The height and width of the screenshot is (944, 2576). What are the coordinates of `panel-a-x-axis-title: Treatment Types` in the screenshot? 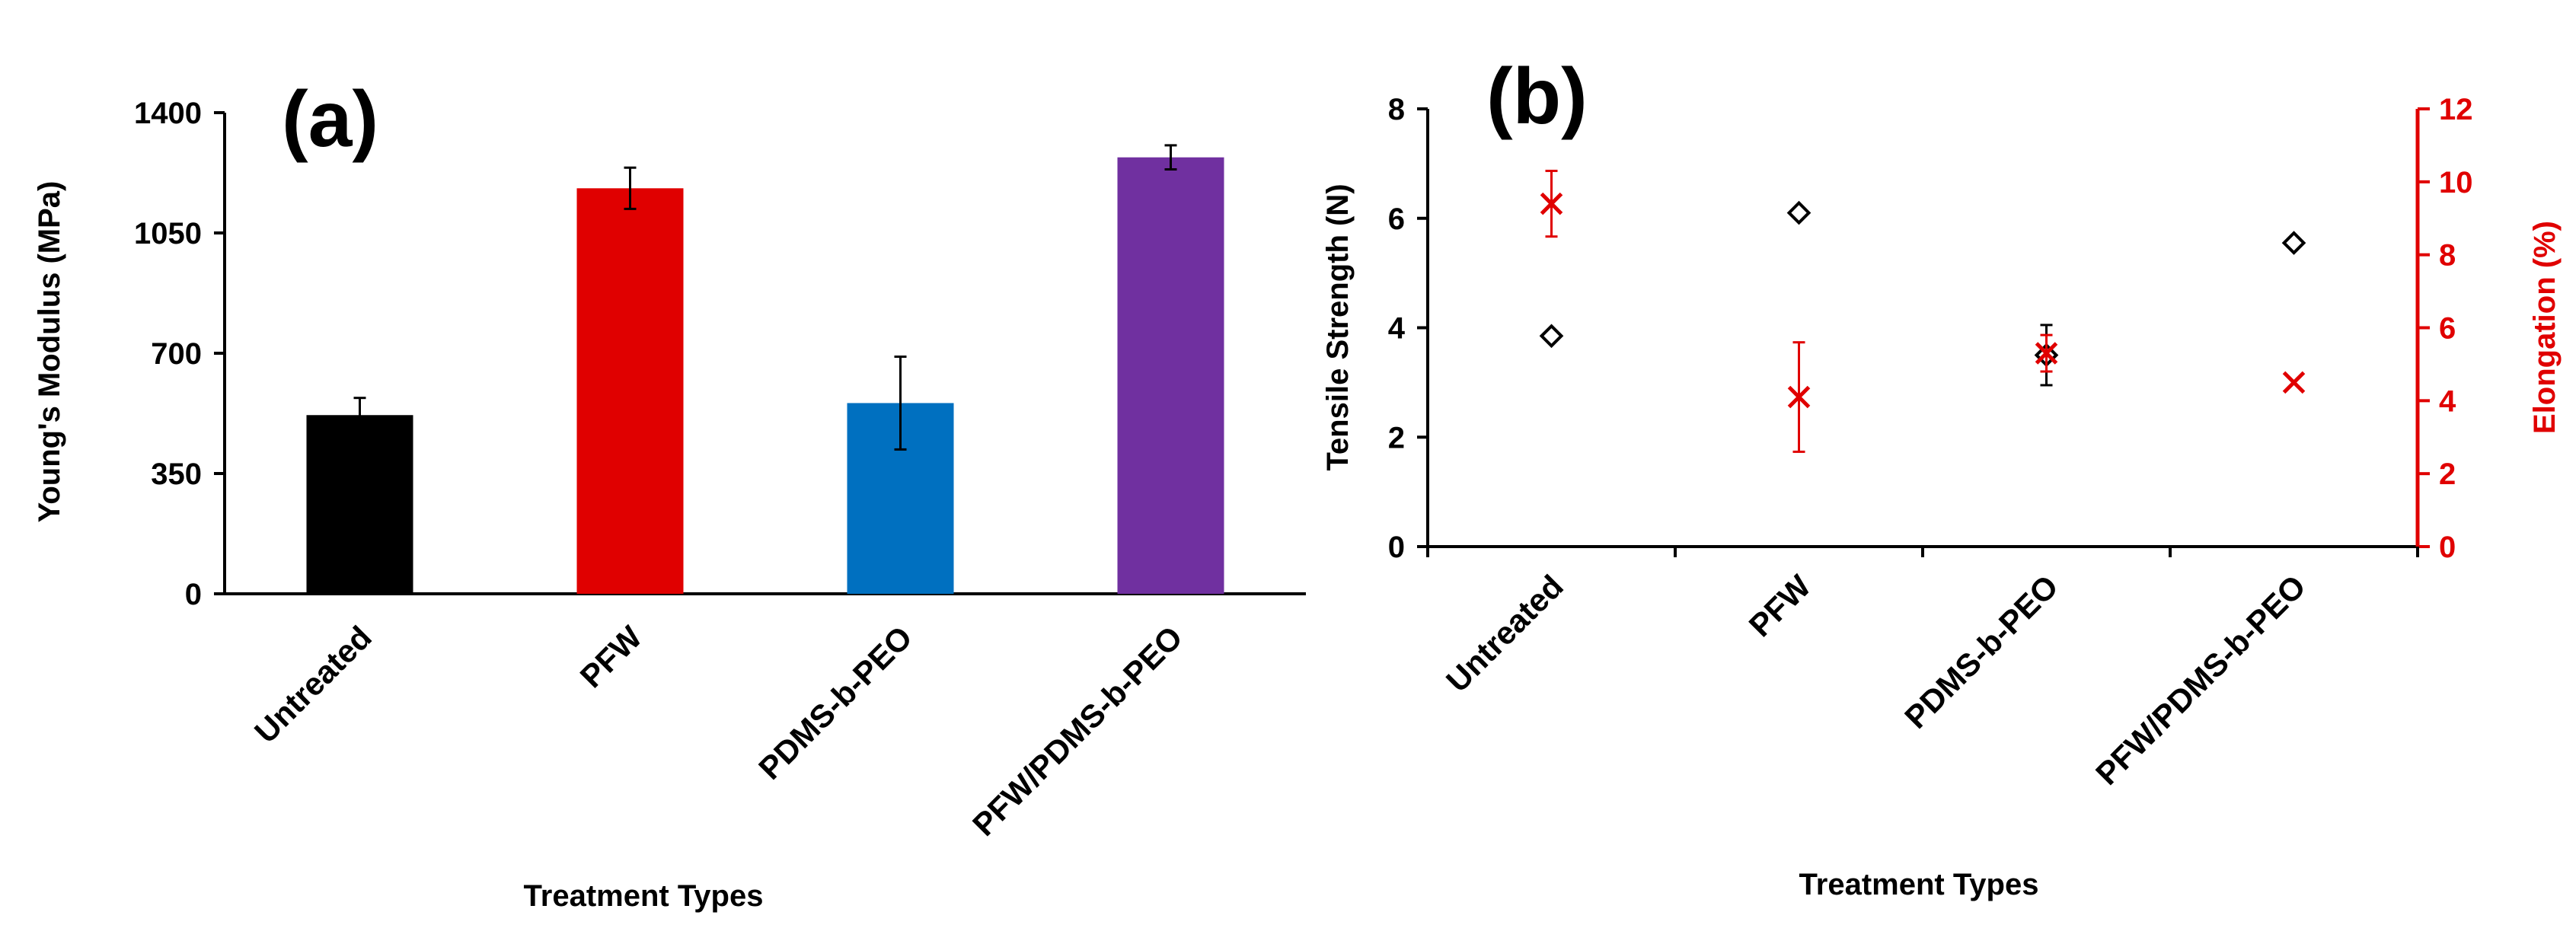 It's located at (644, 896).